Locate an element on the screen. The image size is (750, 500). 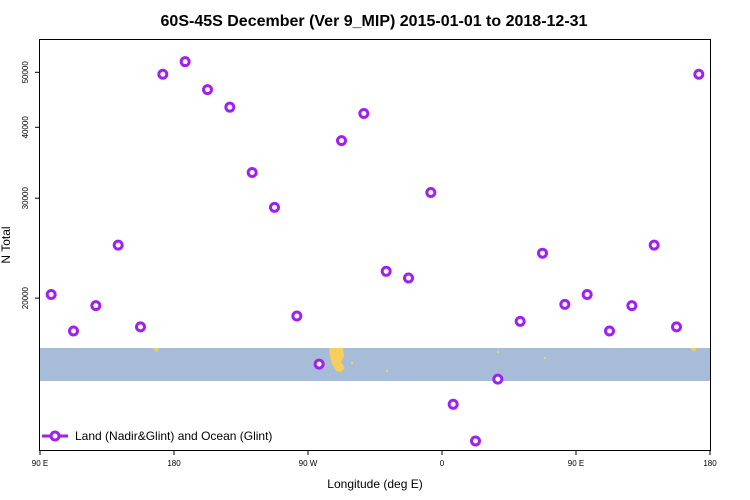
legend-marker-icon is located at coordinates (55, 436).